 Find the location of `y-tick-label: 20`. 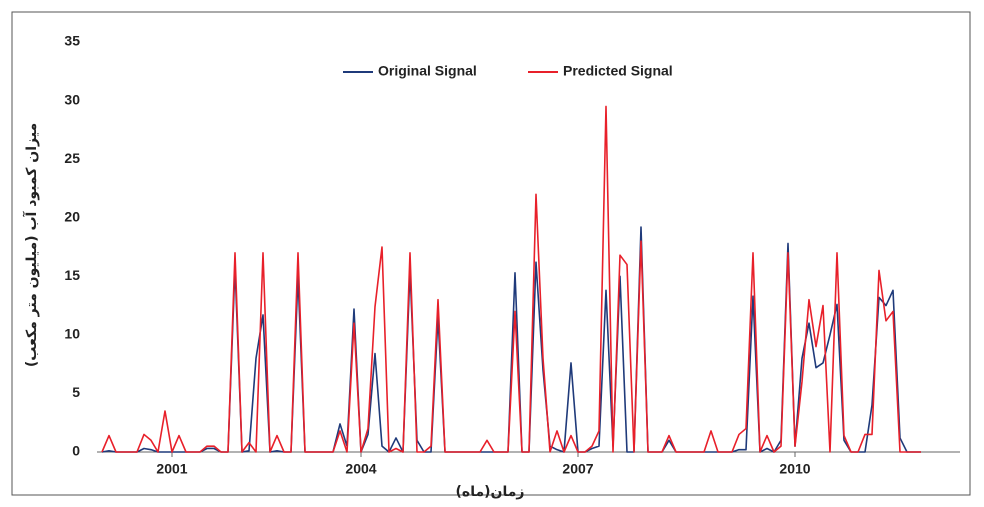

y-tick-label: 20 is located at coordinates (72, 216).